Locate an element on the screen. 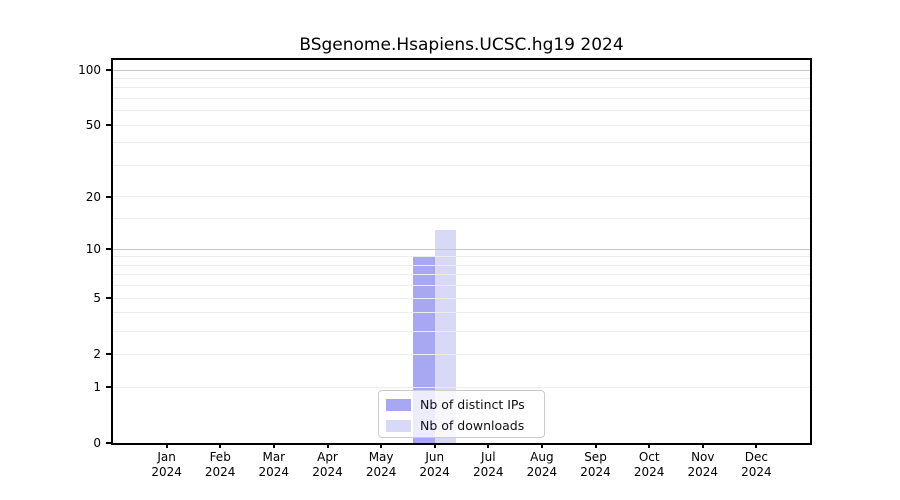  x-tick-label-mar: Mar 2024 is located at coordinates (274, 464).